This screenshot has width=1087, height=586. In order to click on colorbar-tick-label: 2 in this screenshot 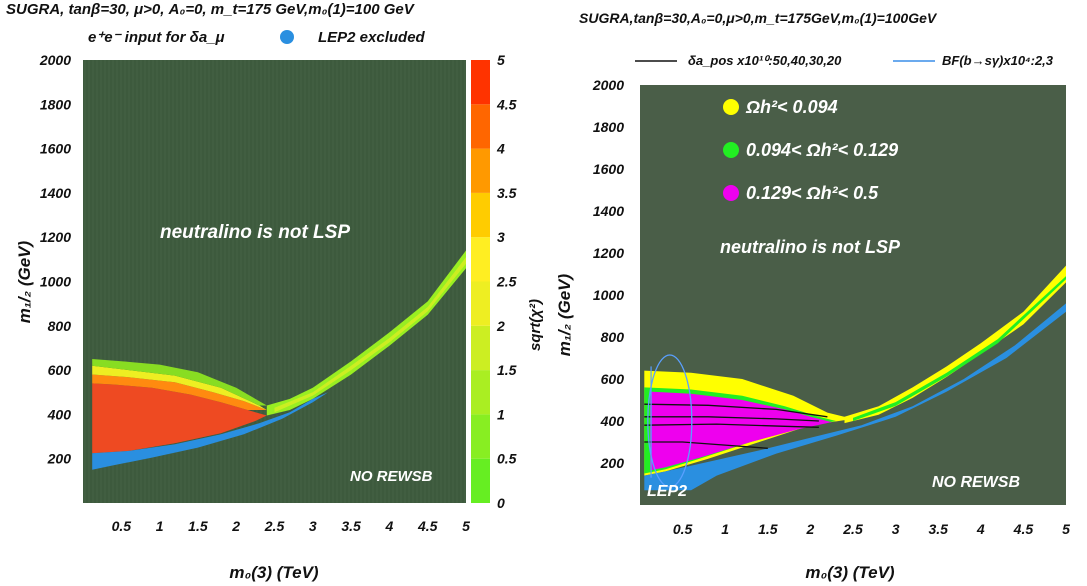, I will do `click(500, 326)`.